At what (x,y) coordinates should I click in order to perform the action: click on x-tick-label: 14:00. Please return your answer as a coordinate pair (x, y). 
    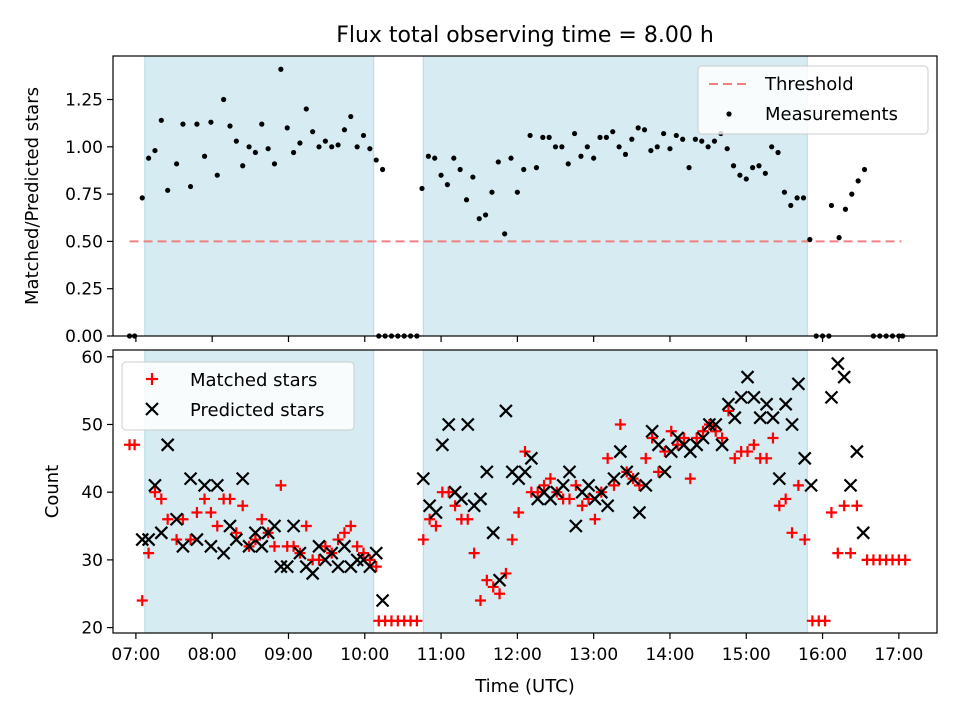
    Looking at the image, I should click on (669, 655).